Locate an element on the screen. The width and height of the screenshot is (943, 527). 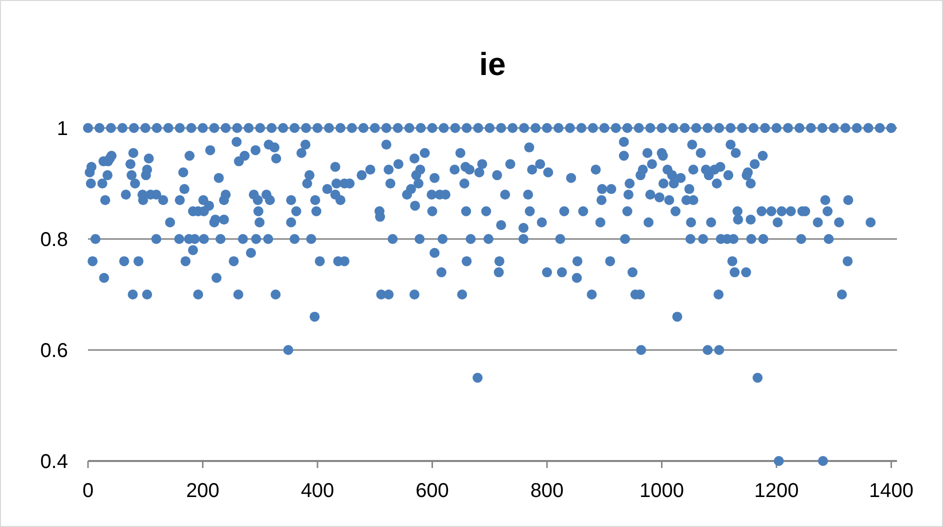
x-tick-label: 1200 is located at coordinates (776, 491).